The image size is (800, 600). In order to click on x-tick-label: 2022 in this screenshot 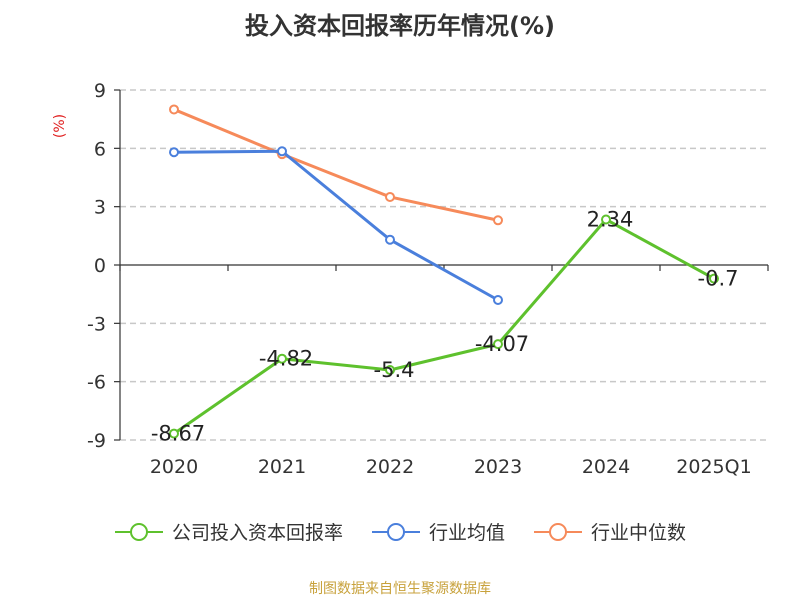, I will do `click(390, 467)`.